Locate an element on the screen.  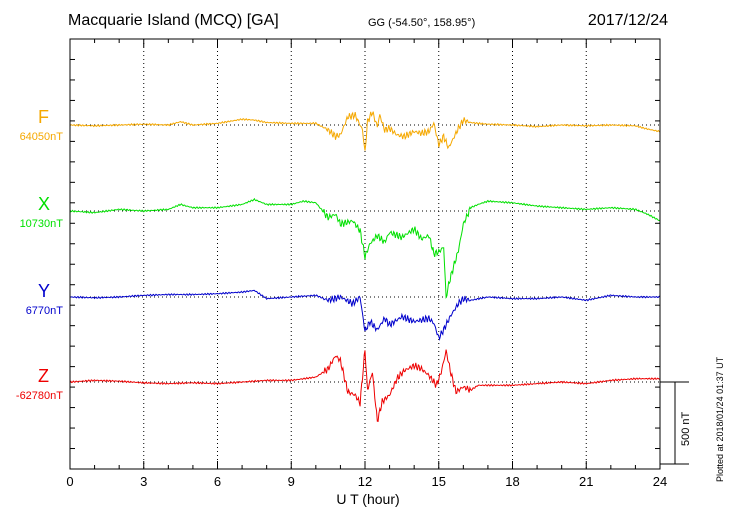
x-tick-label: 9 is located at coordinates (291, 481).